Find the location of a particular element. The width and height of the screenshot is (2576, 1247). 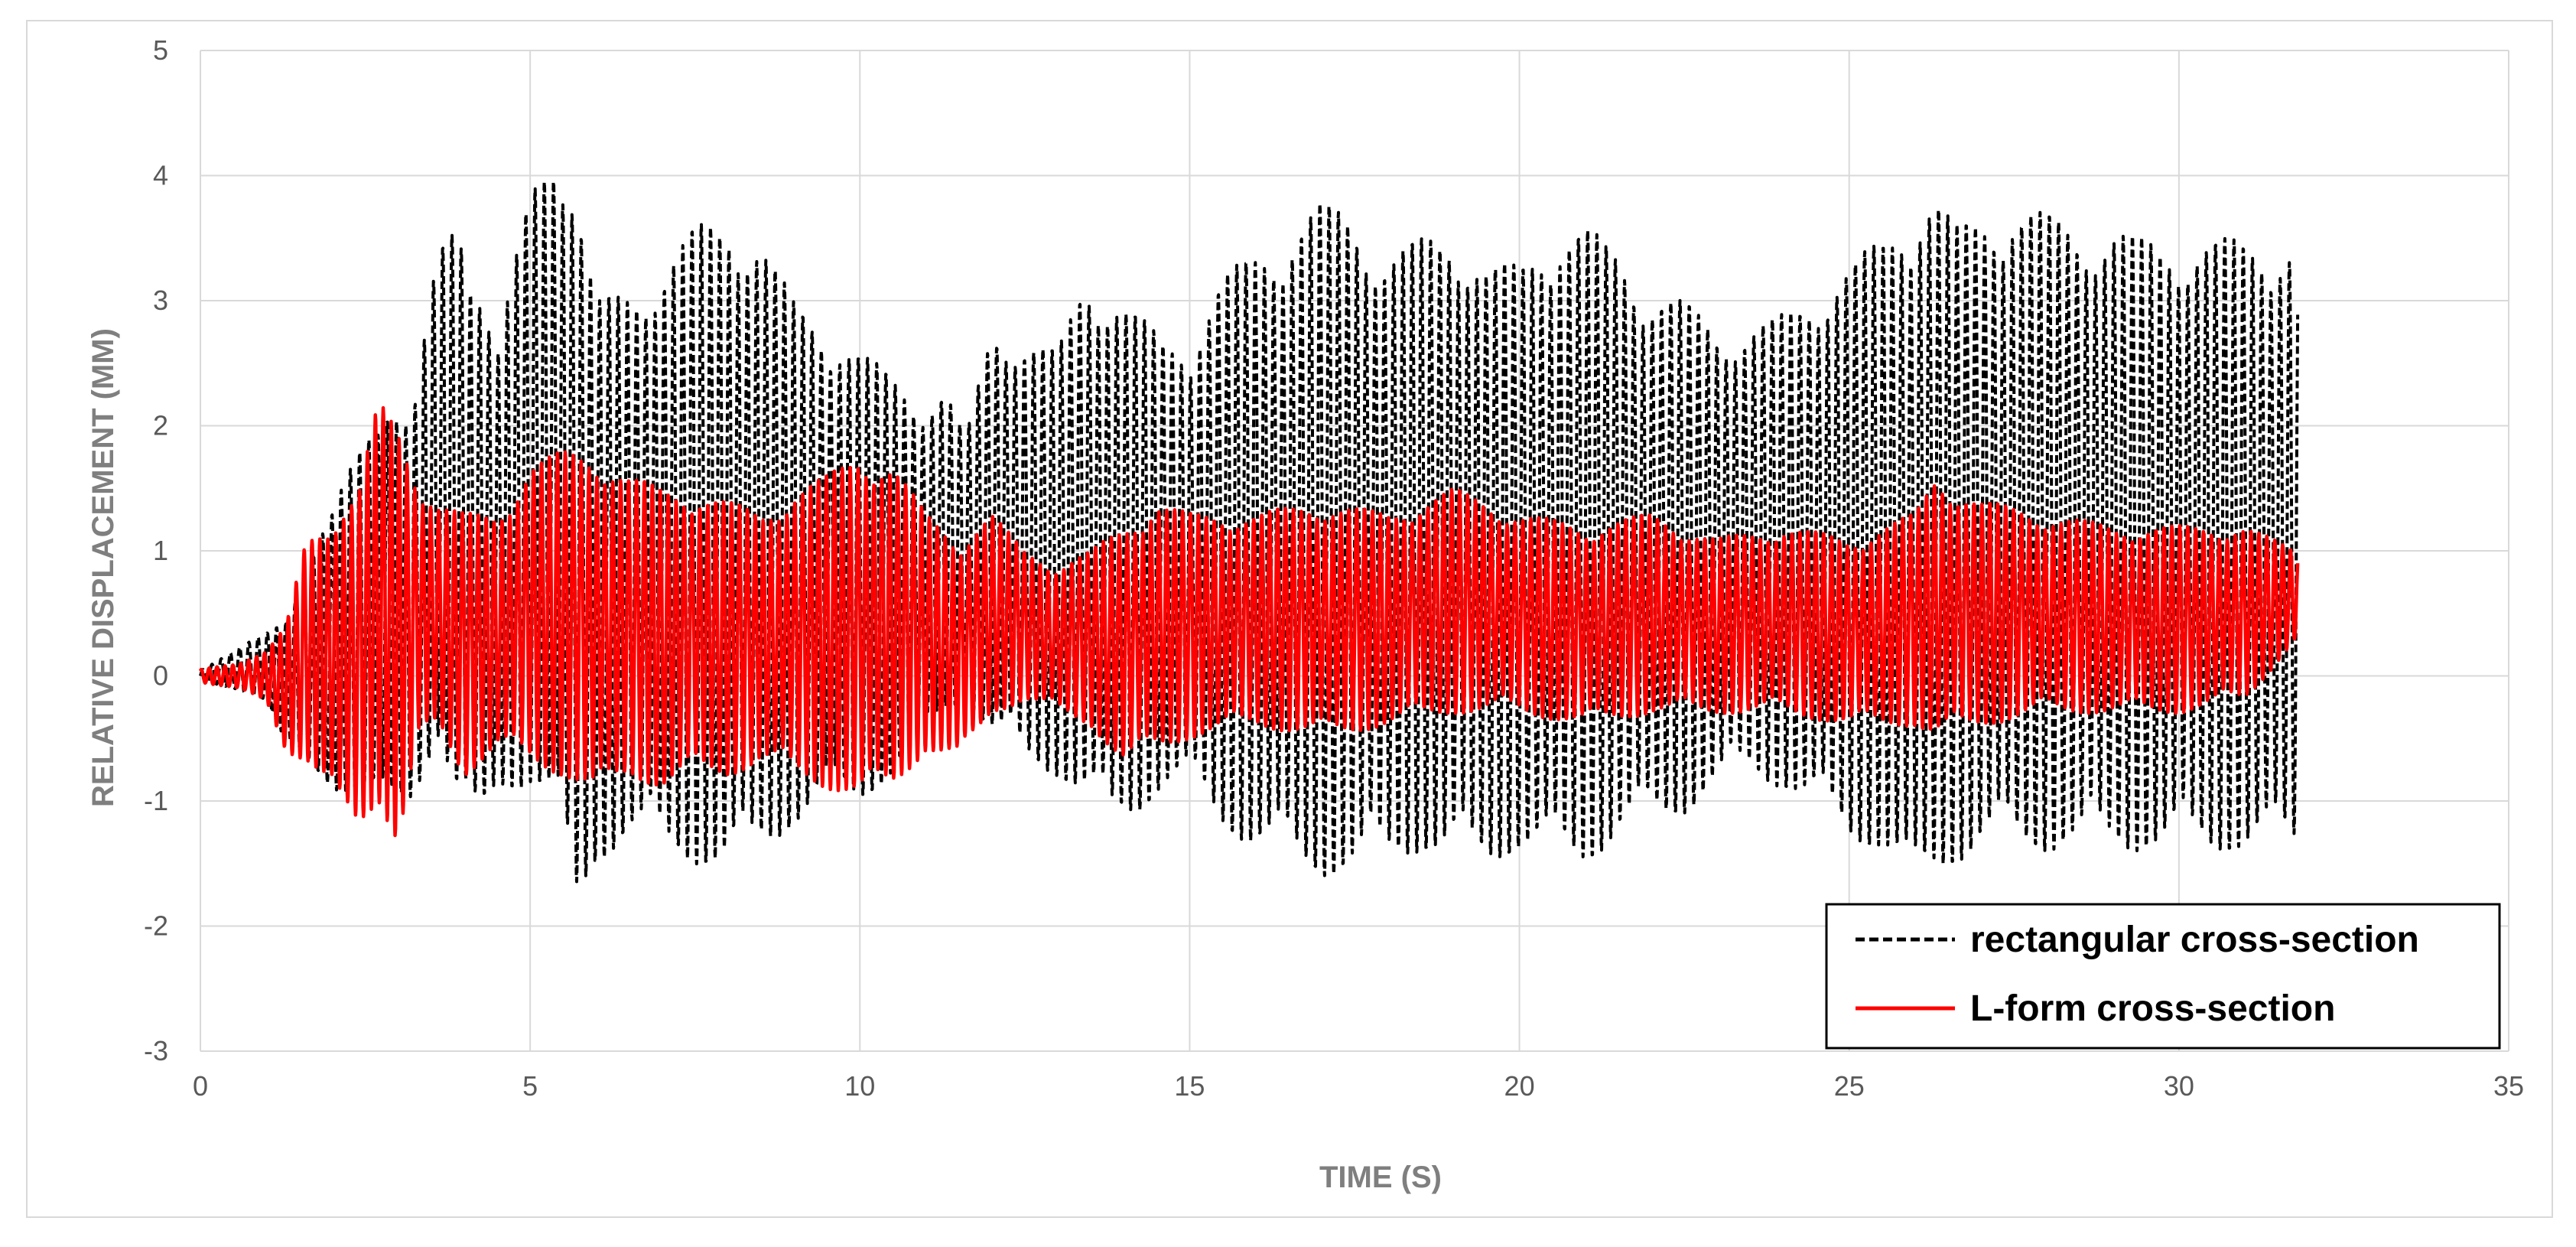

x-tick-label: 0 is located at coordinates (200, 1086).